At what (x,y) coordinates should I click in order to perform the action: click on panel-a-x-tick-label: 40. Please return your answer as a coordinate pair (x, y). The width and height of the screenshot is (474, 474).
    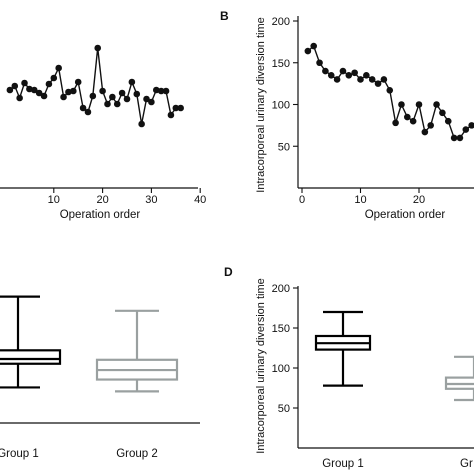
    Looking at the image, I should click on (200, 200).